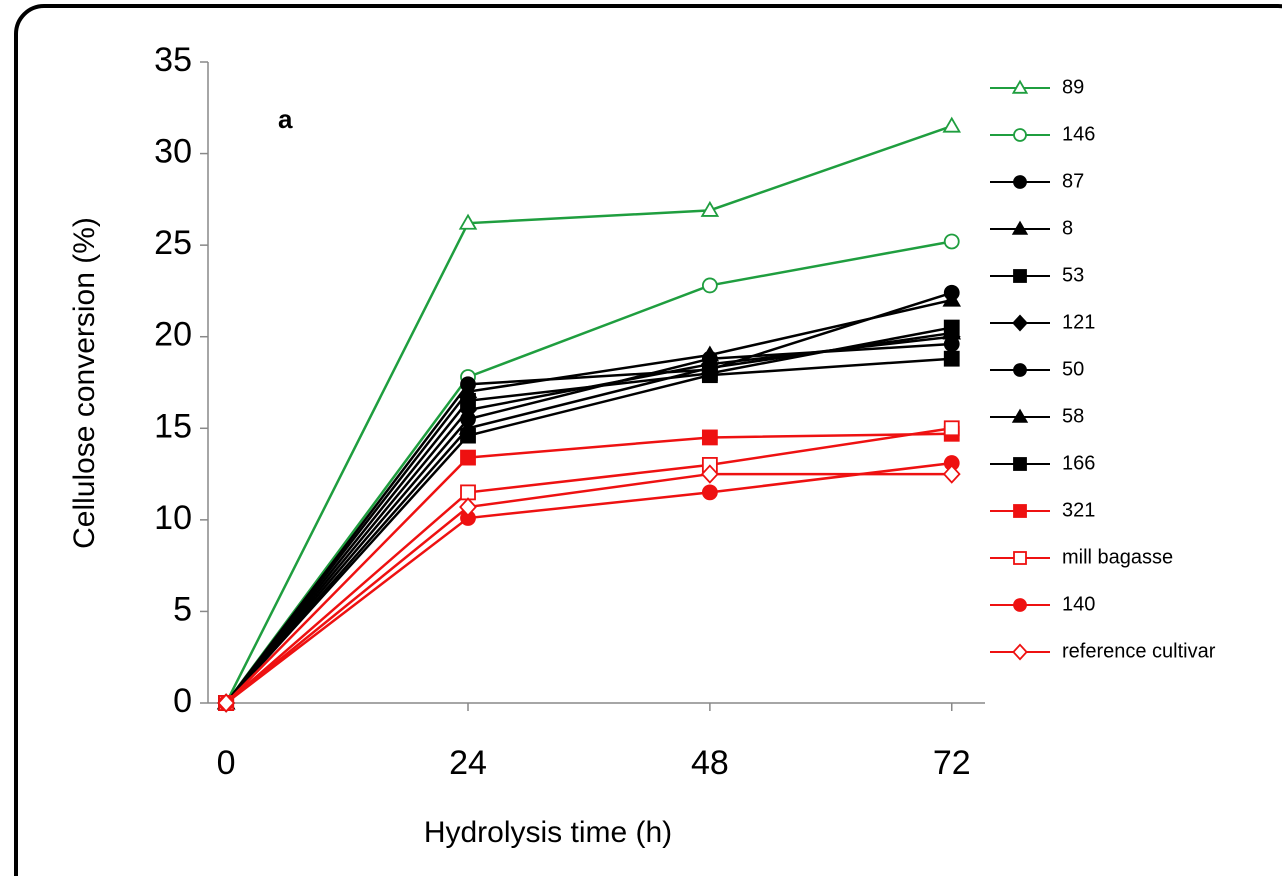 This screenshot has width=1282, height=876. What do you see at coordinates (1073, 416) in the screenshot?
I see `legend-label: 58` at bounding box center [1073, 416].